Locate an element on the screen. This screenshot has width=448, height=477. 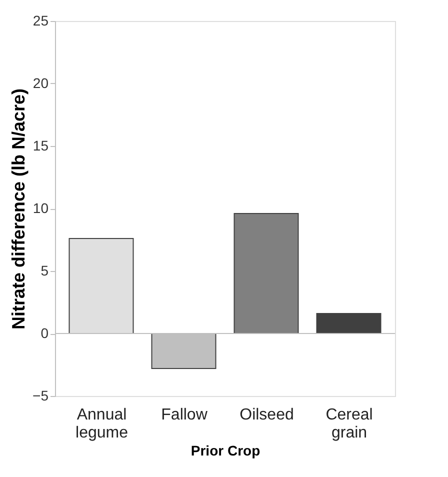
x-tick-label: Fallow is located at coordinates (184, 415).